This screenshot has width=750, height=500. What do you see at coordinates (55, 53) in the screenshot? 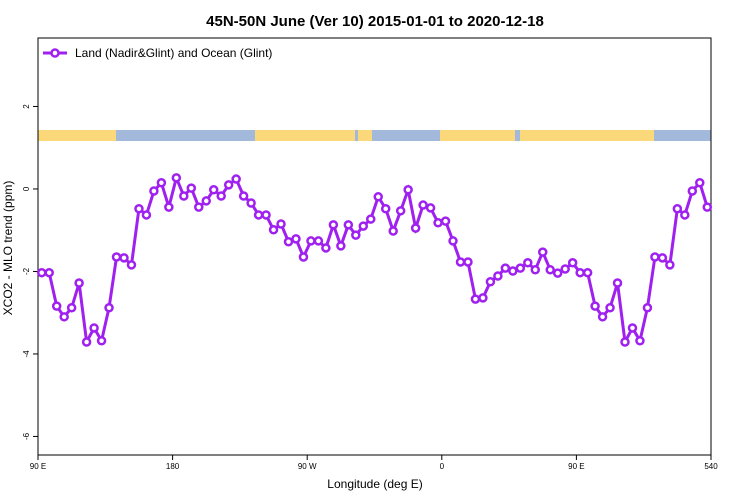
I see `legend-marker` at bounding box center [55, 53].